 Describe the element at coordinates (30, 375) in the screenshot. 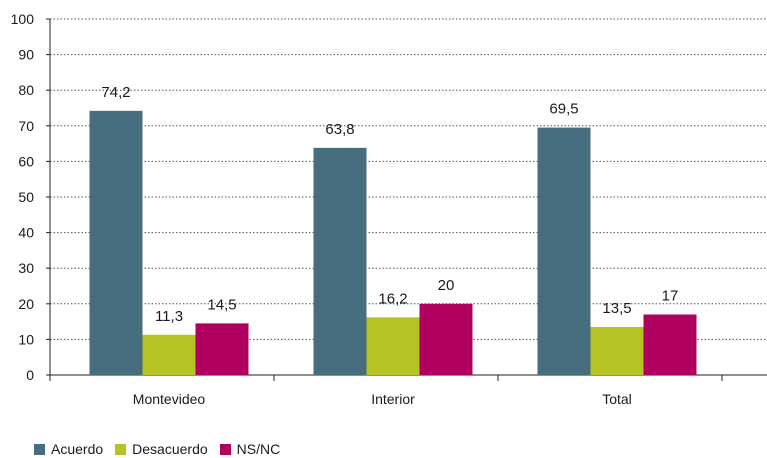

I see `y-tick-label: 0` at that location.